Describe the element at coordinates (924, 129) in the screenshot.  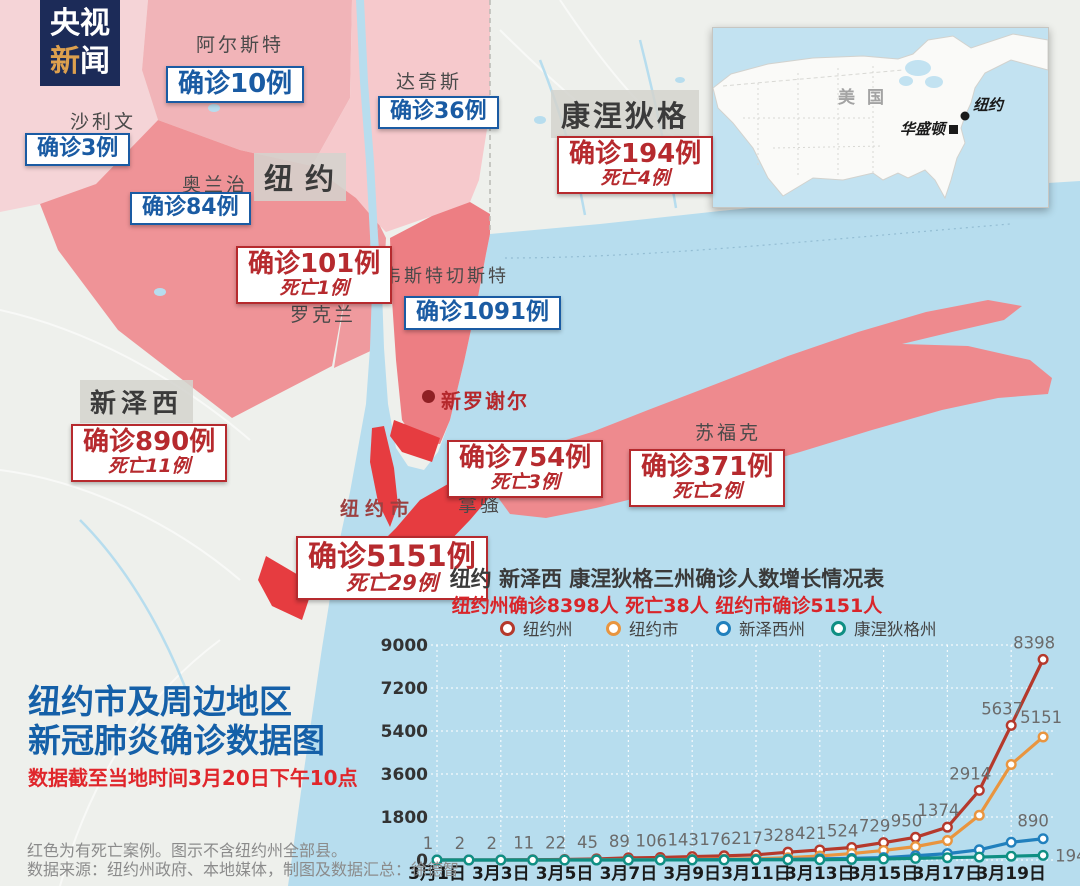
I see `inset-dc-label: 华盛顿` at that location.